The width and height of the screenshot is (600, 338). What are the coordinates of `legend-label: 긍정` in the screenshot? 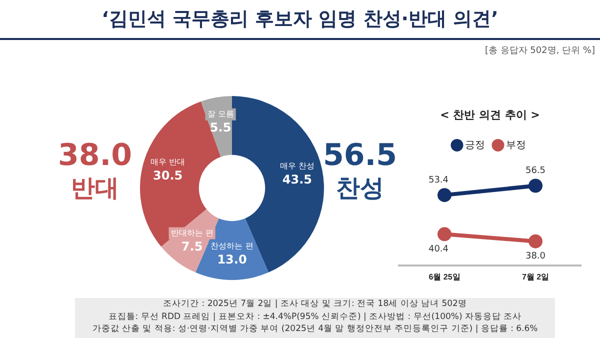 It's located at (475, 145).